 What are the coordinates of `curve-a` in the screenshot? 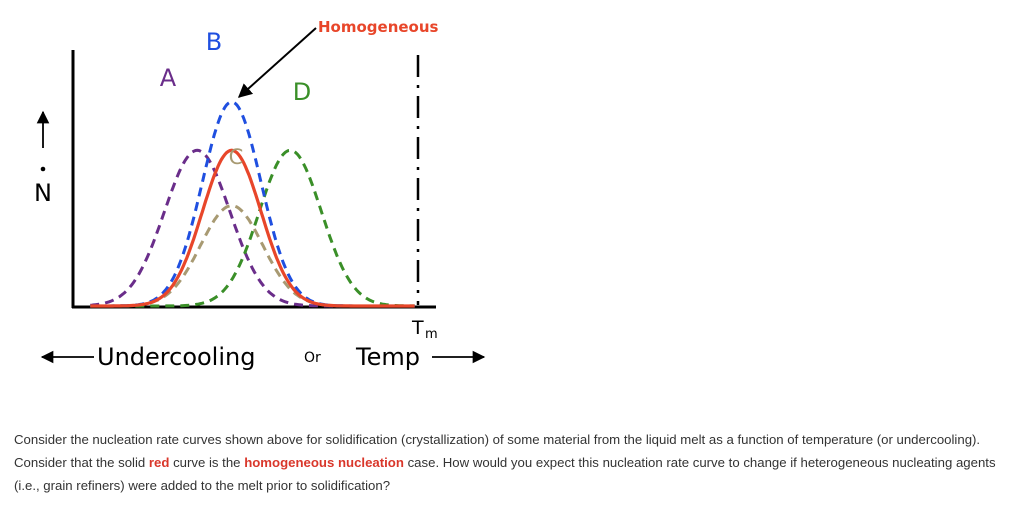 It's located at (252, 228).